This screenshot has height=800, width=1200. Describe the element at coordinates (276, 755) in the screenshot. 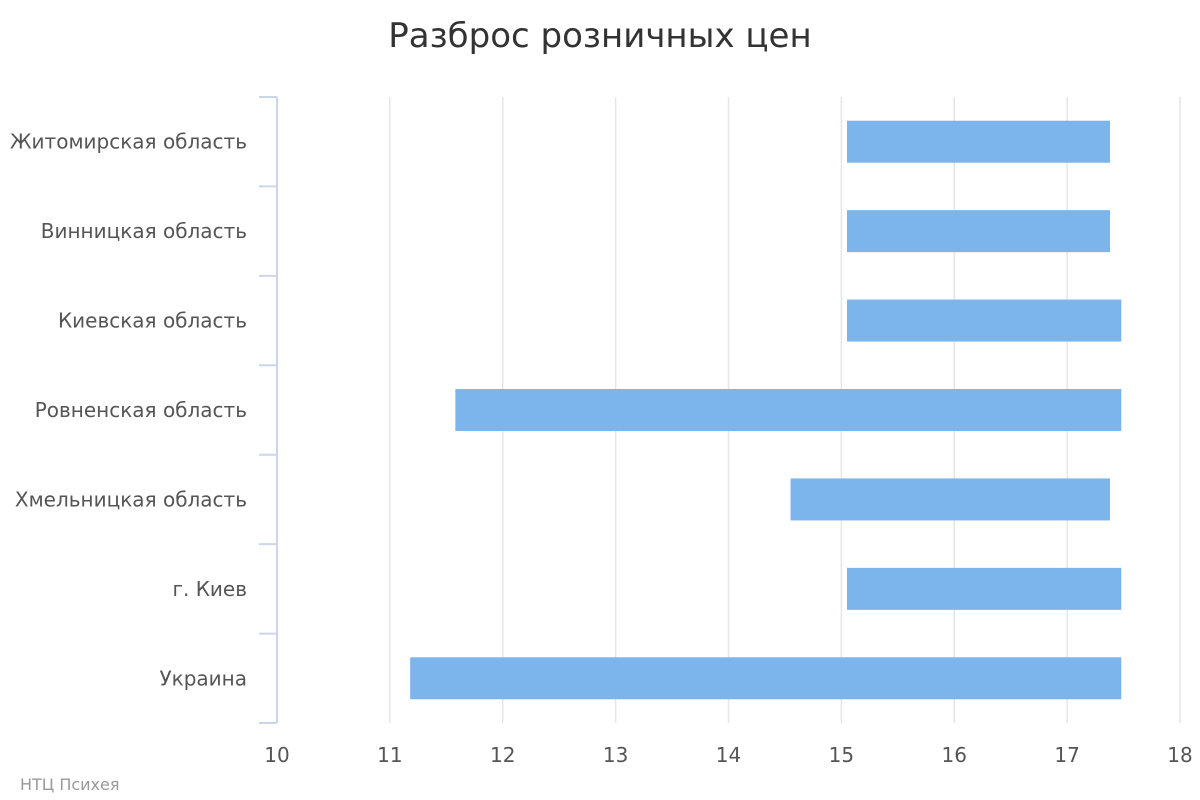

I see `x-tick-label: 10` at that location.